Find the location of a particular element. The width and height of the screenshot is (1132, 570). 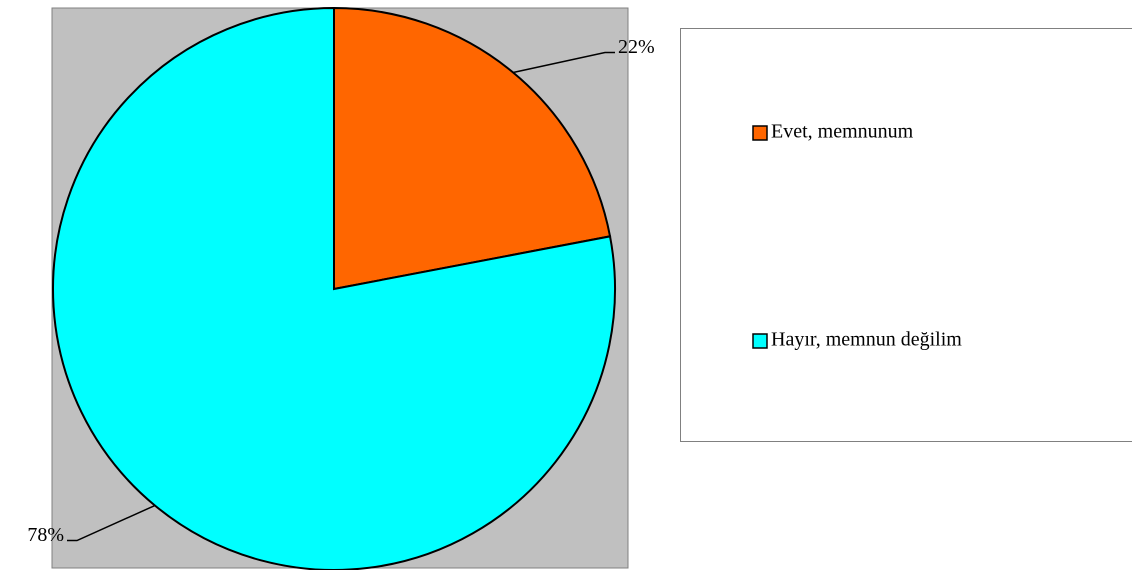

legend-label: Hayır, memnun değilim is located at coordinates (866, 340).